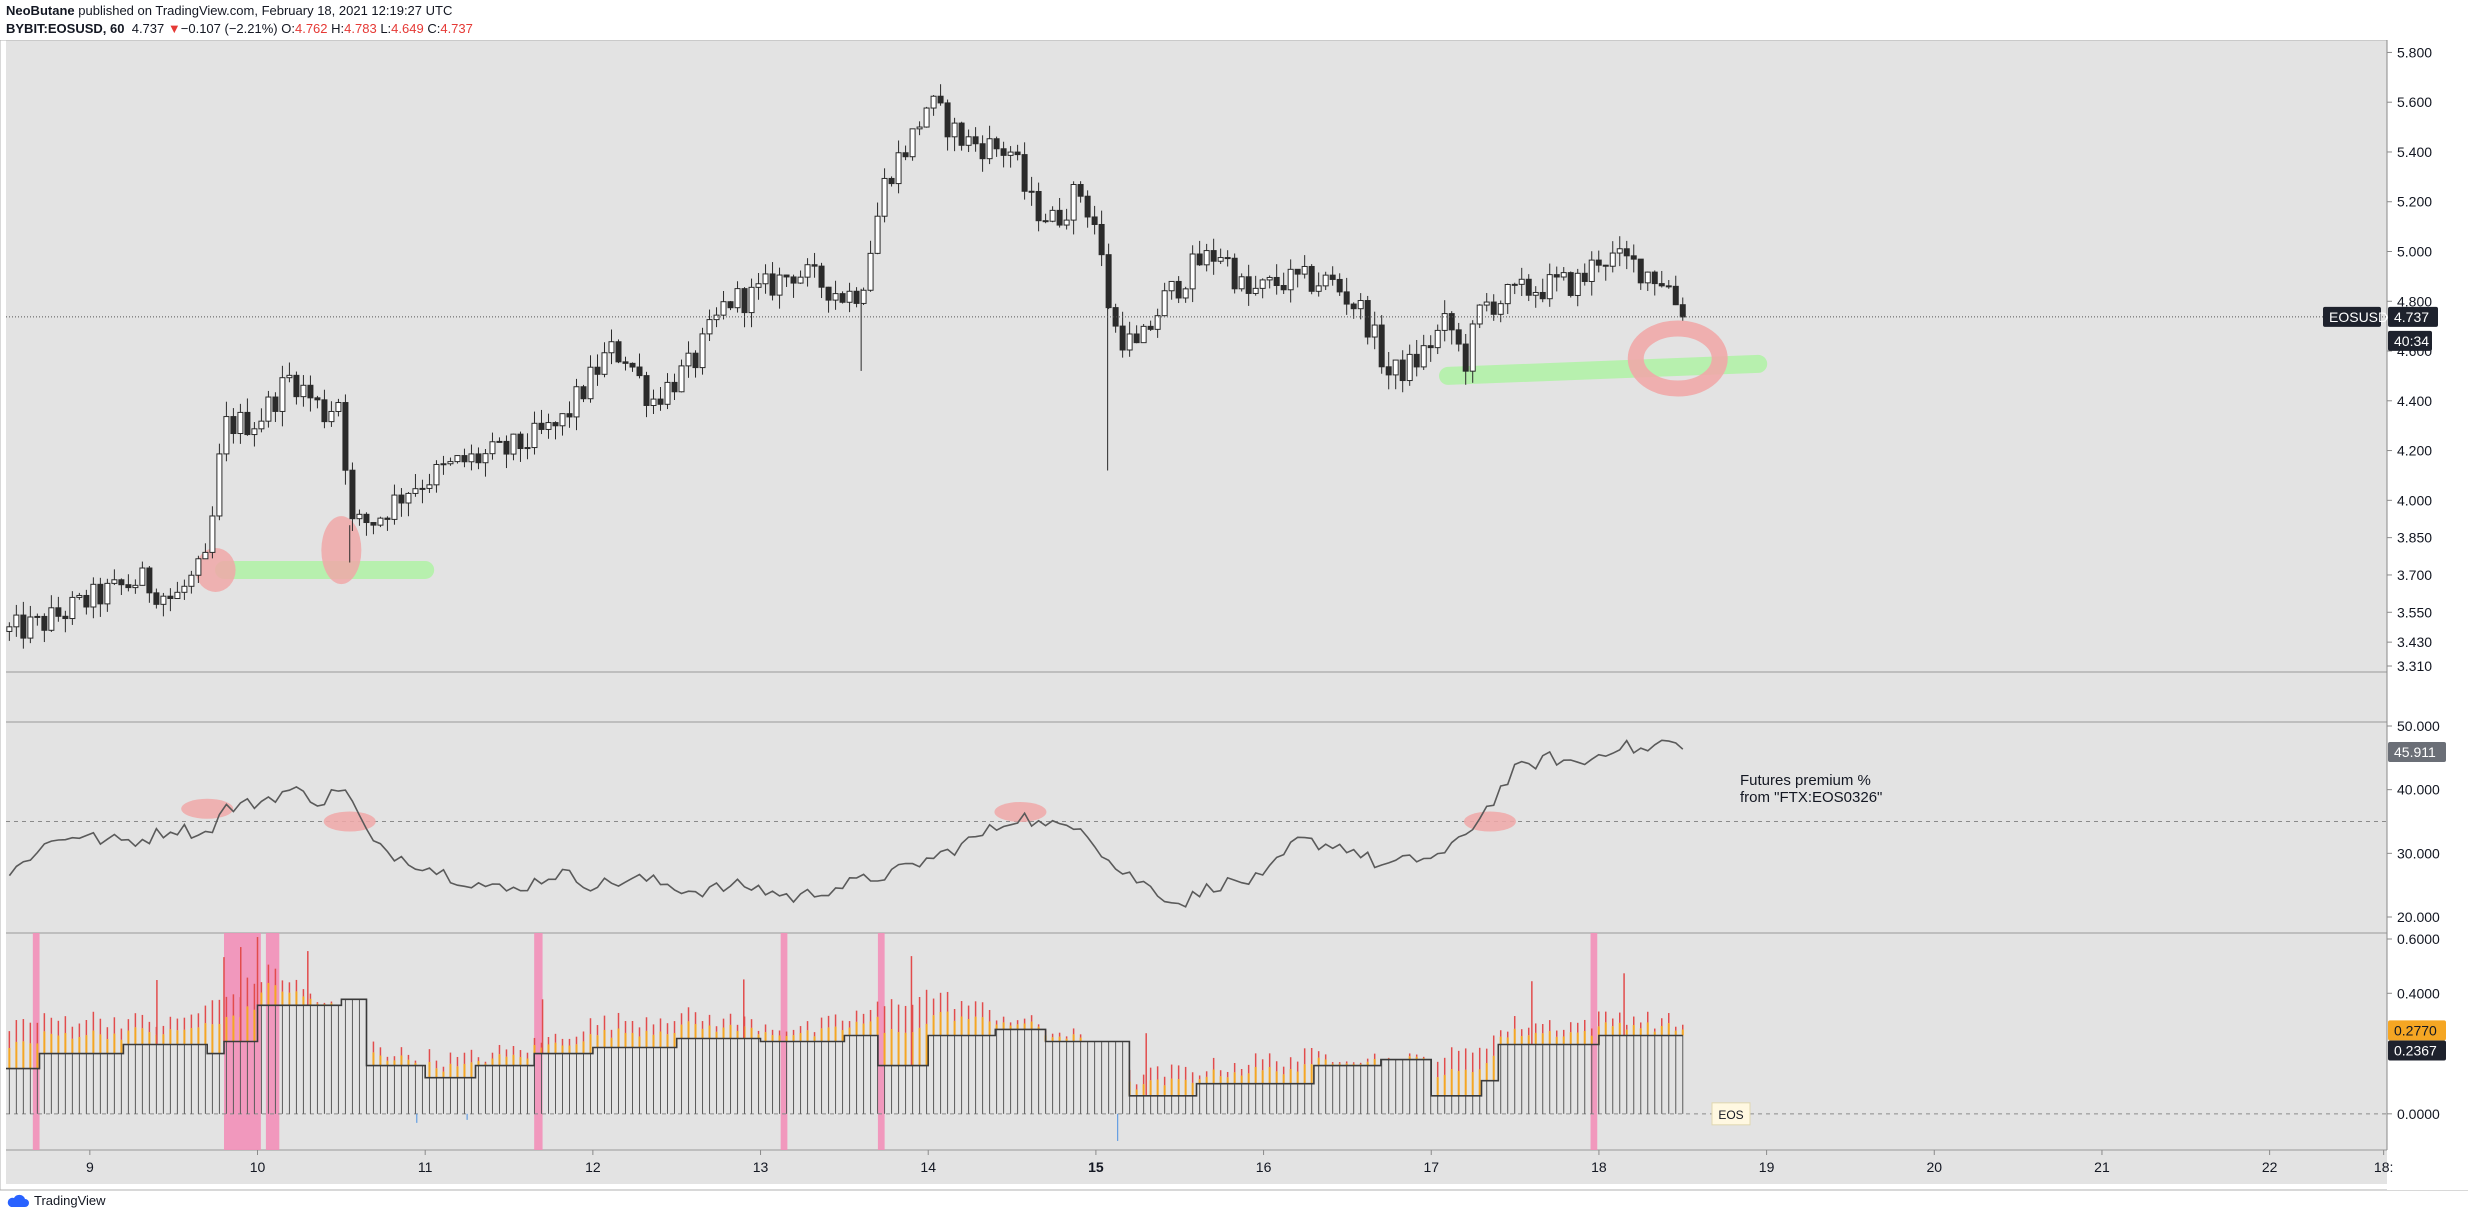 The image size is (2468, 1220). I want to click on time-tick-label: 14, so click(928, 1167).